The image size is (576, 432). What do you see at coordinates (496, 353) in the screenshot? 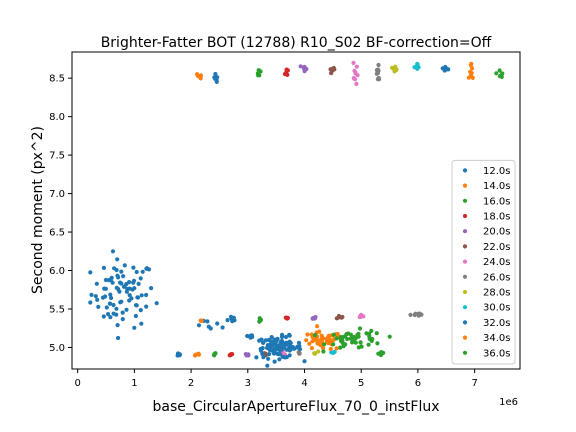
I see `legend-label: 36.0s` at bounding box center [496, 353].